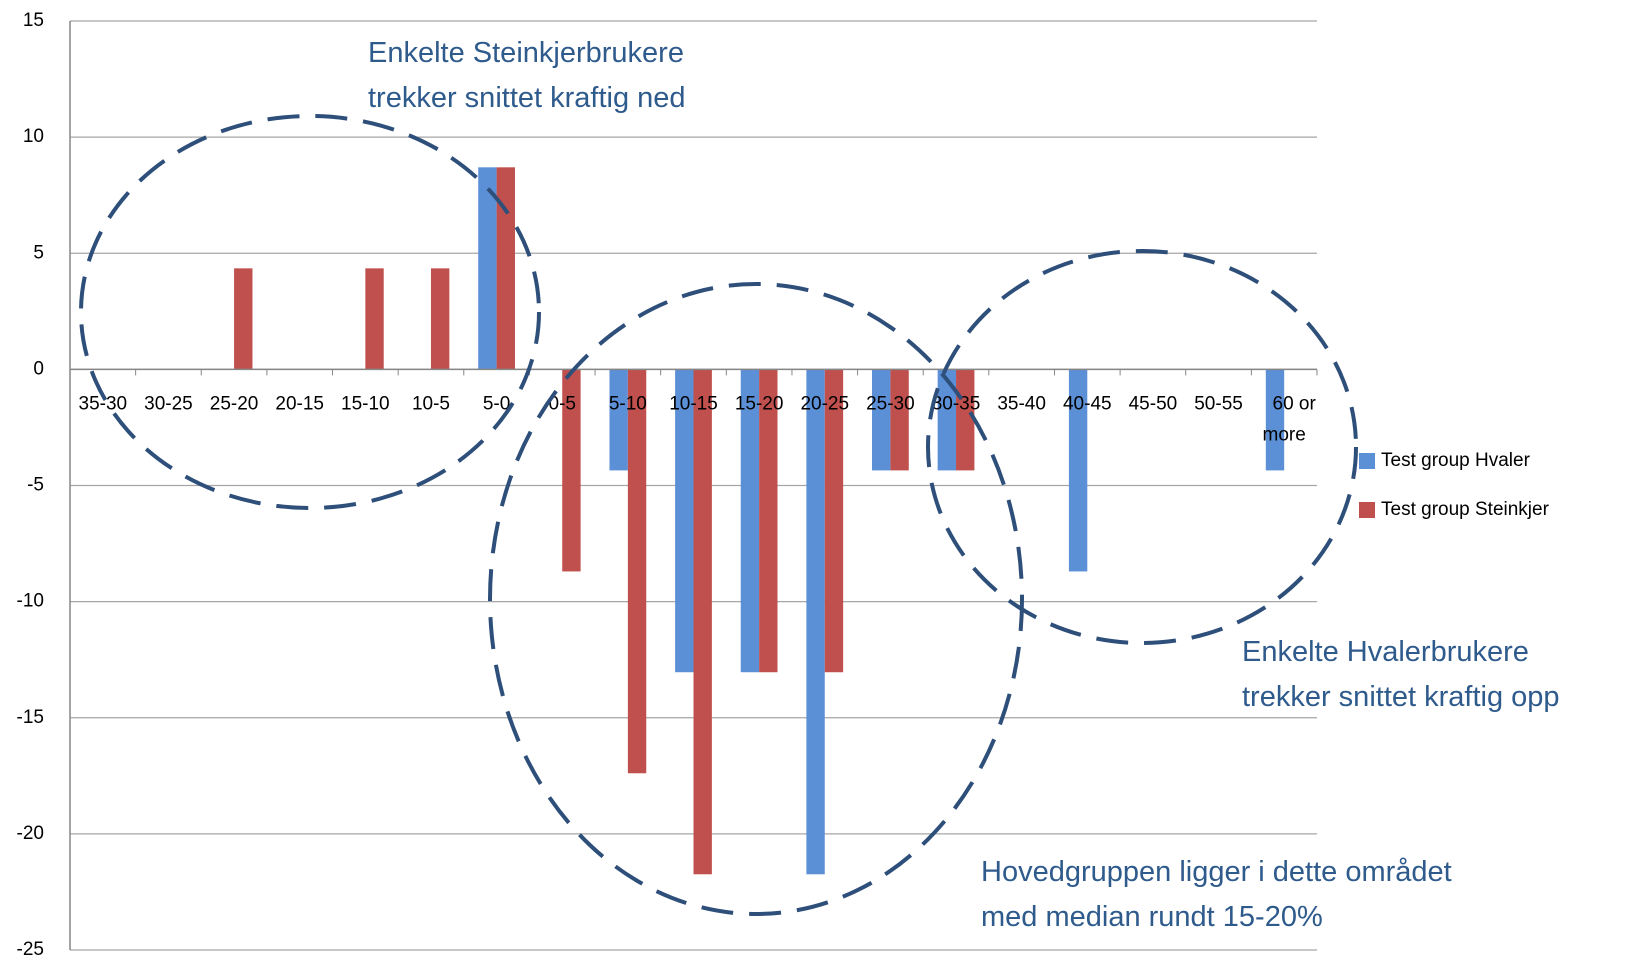 Image resolution: width=1632 pixels, height=969 pixels. What do you see at coordinates (1456, 460) in the screenshot?
I see `legend-label: Test group Hvaler` at bounding box center [1456, 460].